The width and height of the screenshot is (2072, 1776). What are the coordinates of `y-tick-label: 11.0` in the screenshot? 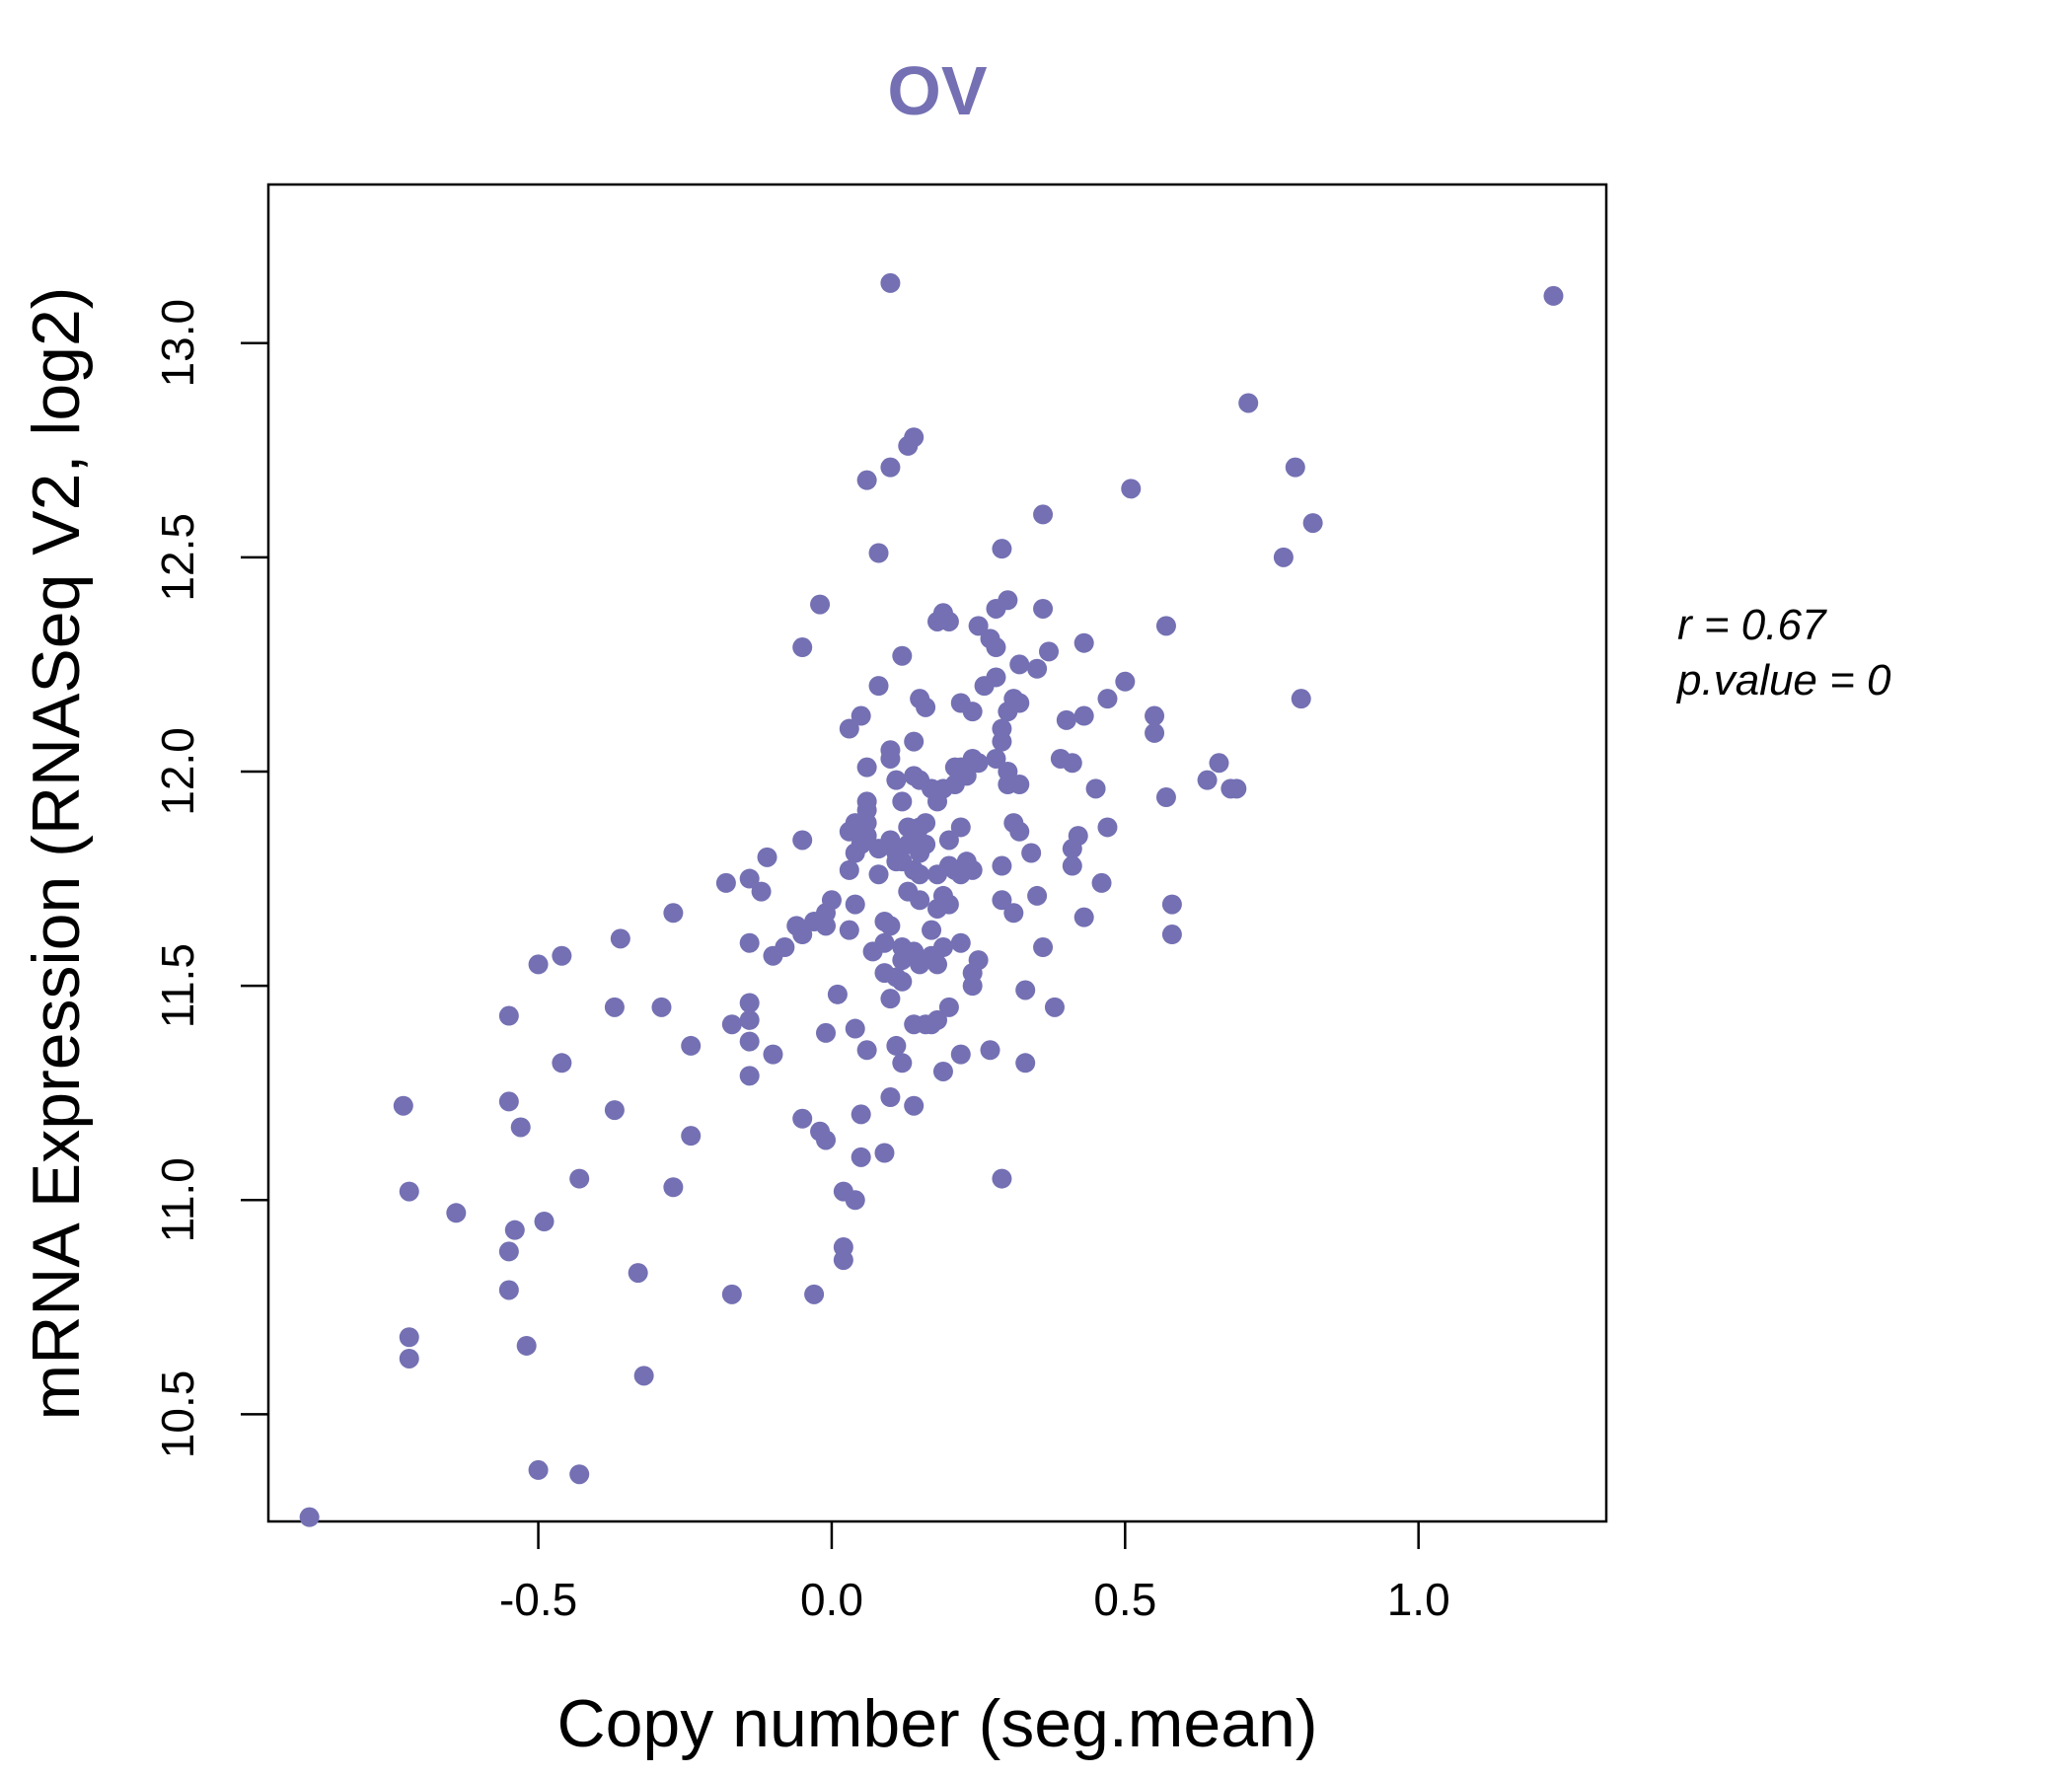 It's located at (178, 1200).